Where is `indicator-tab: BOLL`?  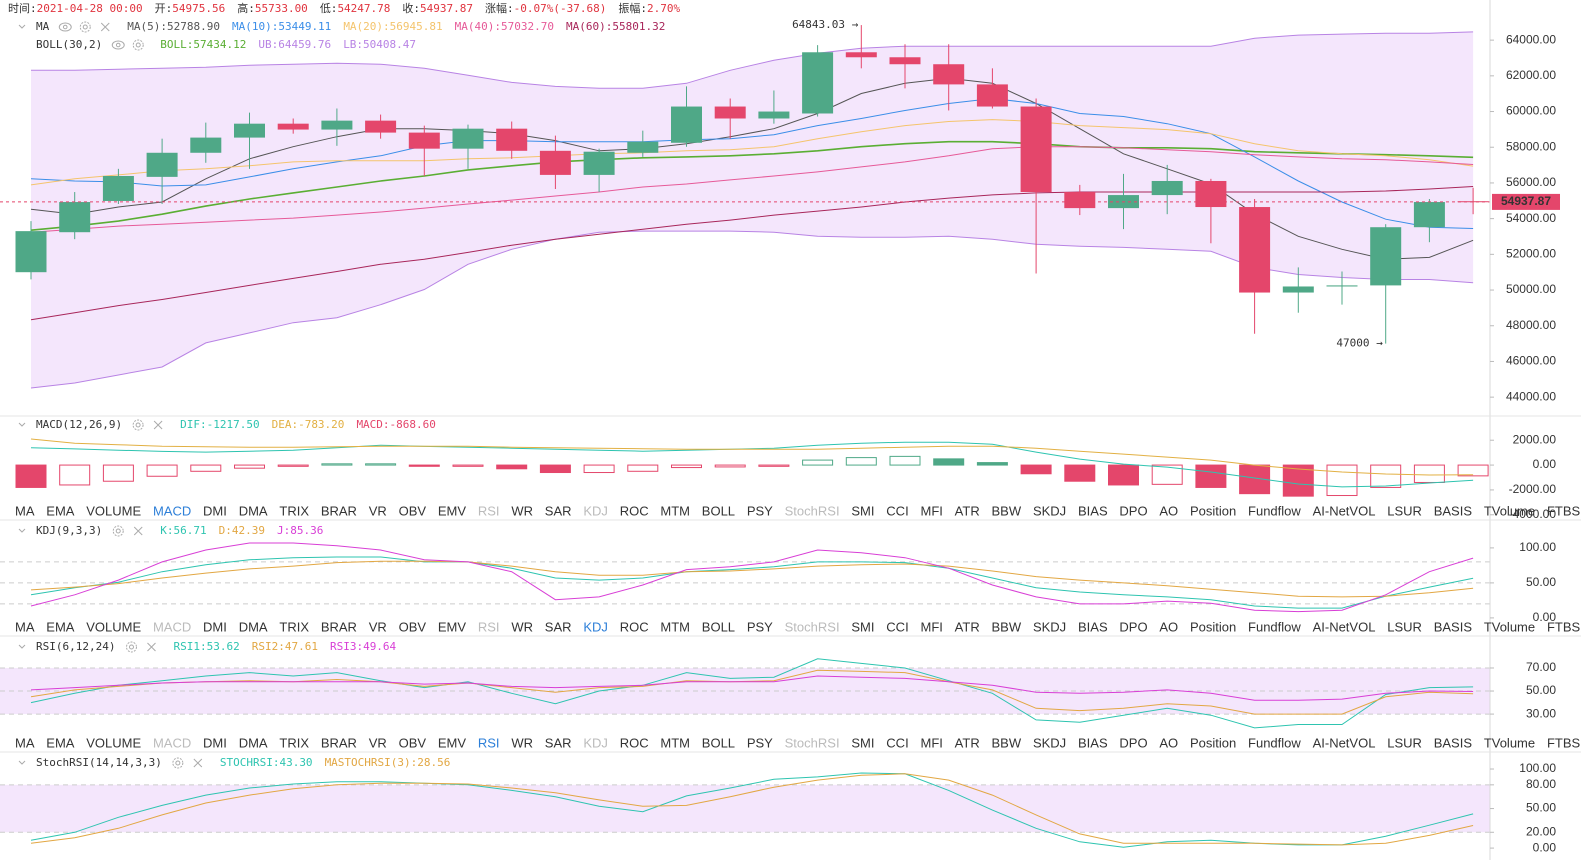
indicator-tab: BOLL is located at coordinates (718, 510).